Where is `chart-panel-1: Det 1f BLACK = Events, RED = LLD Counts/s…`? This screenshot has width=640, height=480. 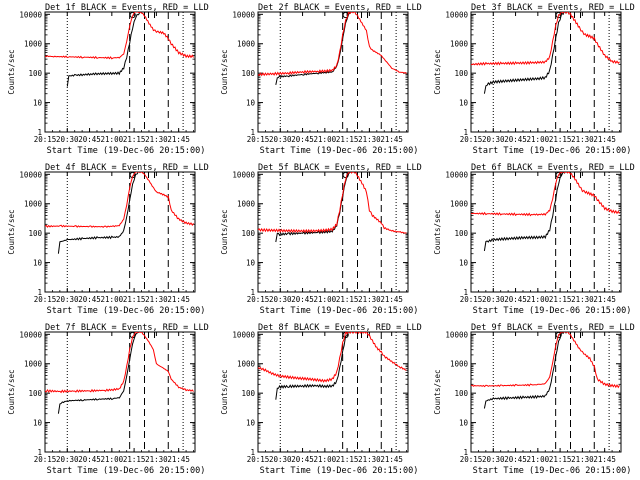 chart-panel-1: Det 1f BLACK = Events, RED = LLD Counts/s… is located at coordinates (108, 79).